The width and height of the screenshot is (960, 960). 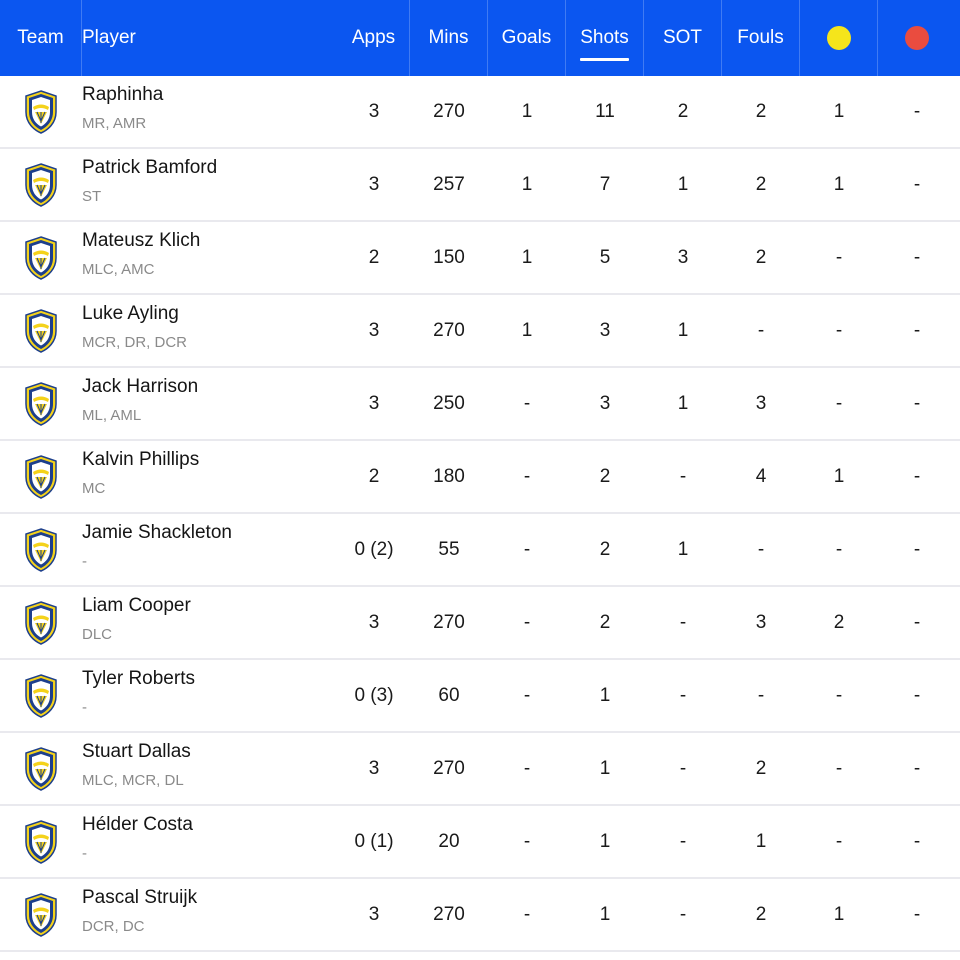 I want to click on shots-value: 11, so click(x=605, y=111).